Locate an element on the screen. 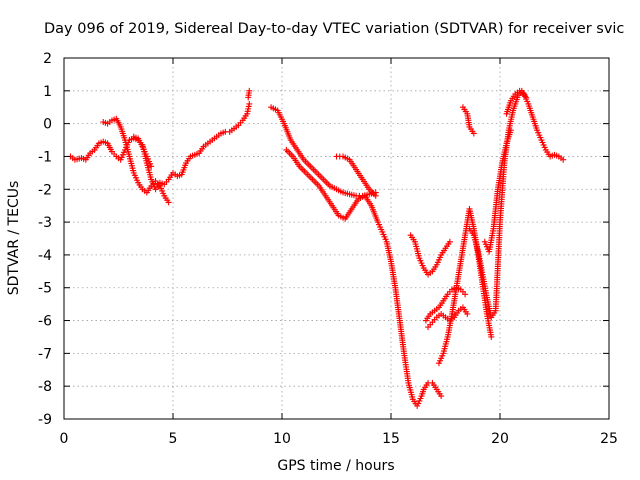 This screenshot has width=640, height=480. x-tick-label: 15 is located at coordinates (391, 439).